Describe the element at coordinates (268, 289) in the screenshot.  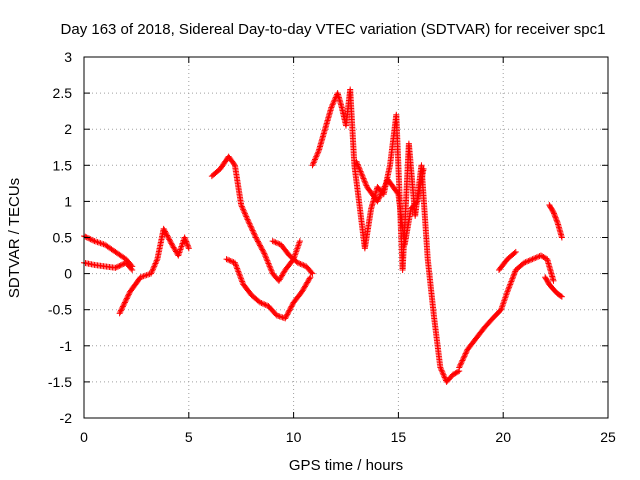
I see `series-arc4` at that location.